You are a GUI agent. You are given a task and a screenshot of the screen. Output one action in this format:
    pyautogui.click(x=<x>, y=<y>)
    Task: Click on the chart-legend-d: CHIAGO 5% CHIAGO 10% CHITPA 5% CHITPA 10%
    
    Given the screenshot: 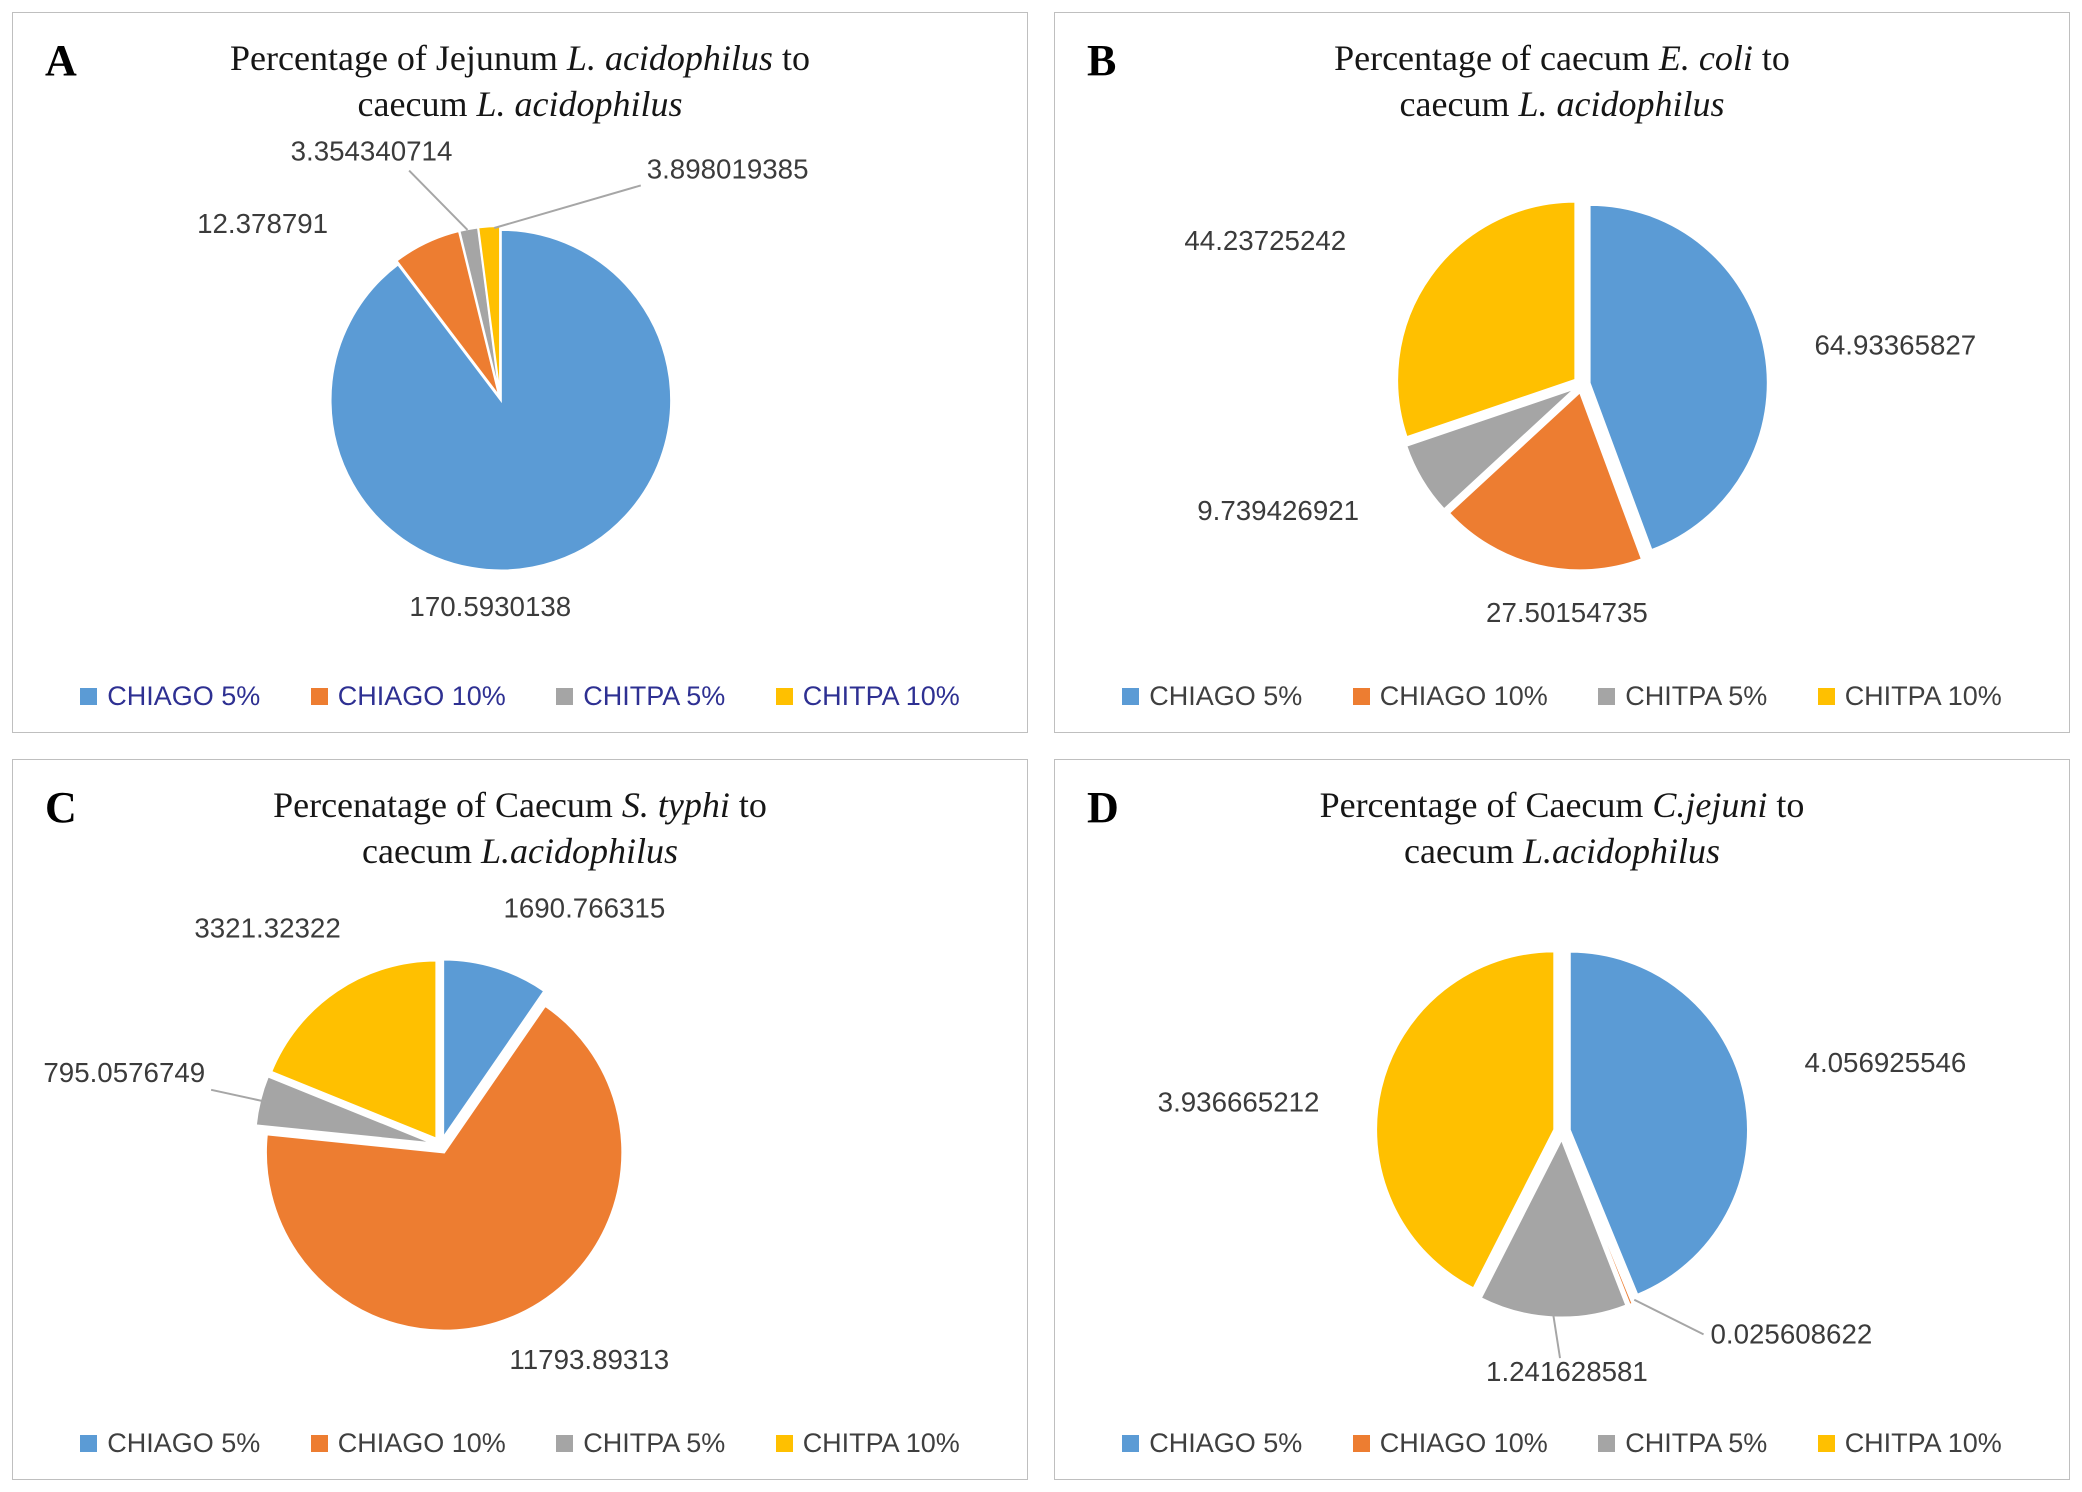 What is the action you would take?
    pyautogui.click(x=1562, y=1442)
    